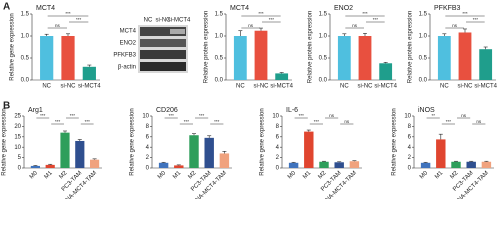 Image resolution: width=500 pixels, height=240 pixels. Describe the element at coordinates (278, 137) in the screenshot. I see `y-tick-label: 6` at that location.